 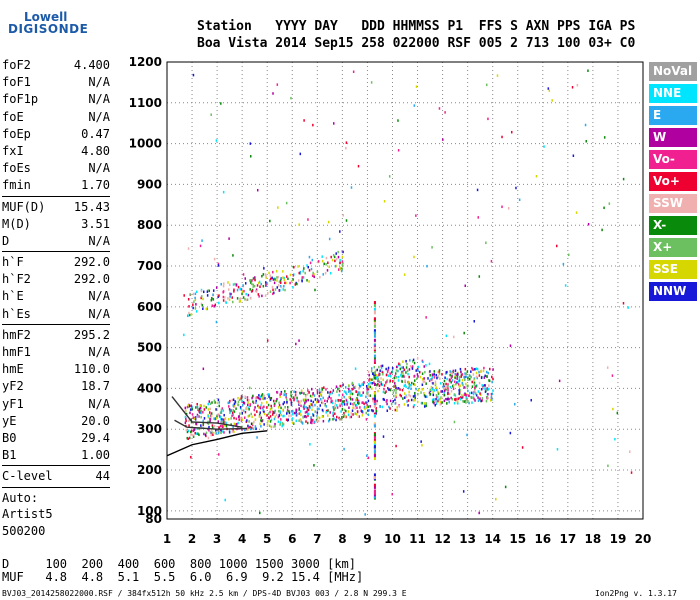 I want to click on param-row: h`E N/A, so click(x=56, y=296).